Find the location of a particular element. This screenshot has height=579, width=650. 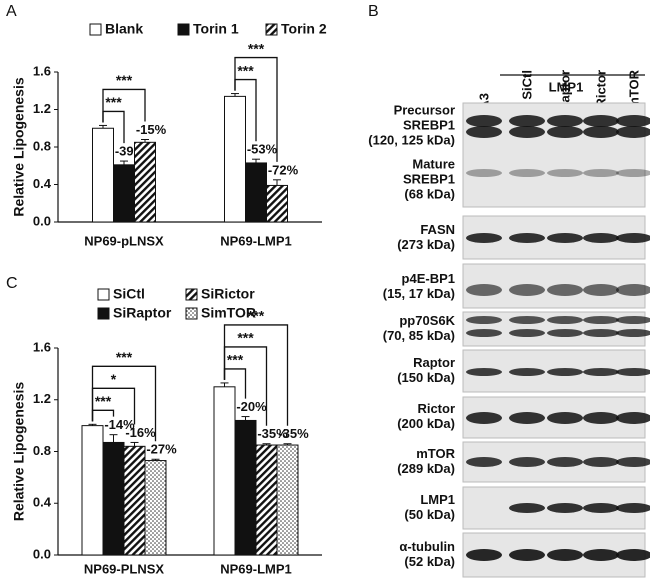

change-label: -72% is located at coordinates (283, 169).